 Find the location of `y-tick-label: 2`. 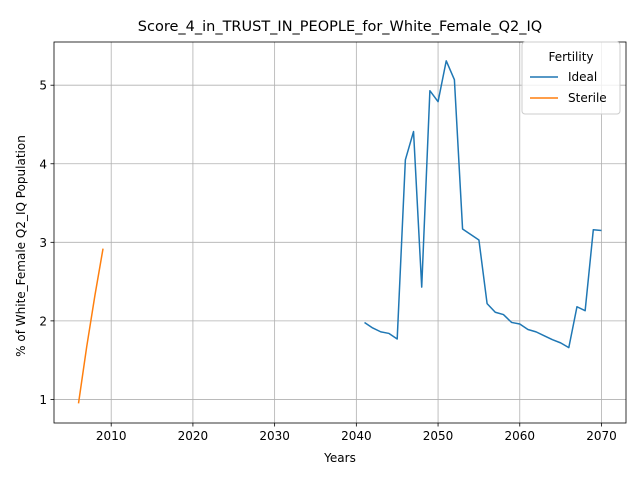

y-tick-label: 2 is located at coordinates (43, 321).